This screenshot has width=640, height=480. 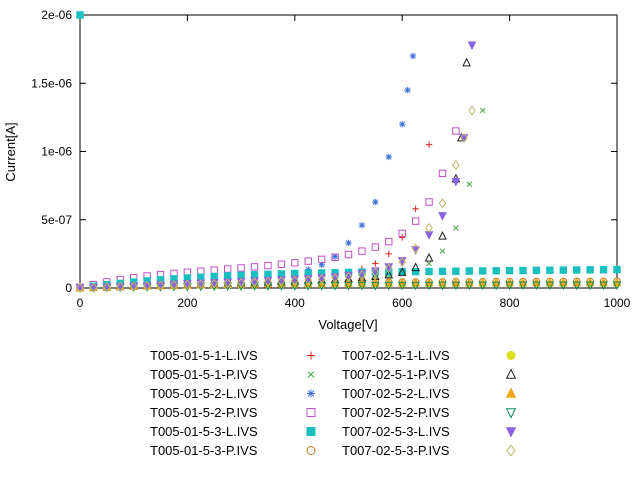 I want to click on y-axis-label: Current[A], so click(x=10, y=151).